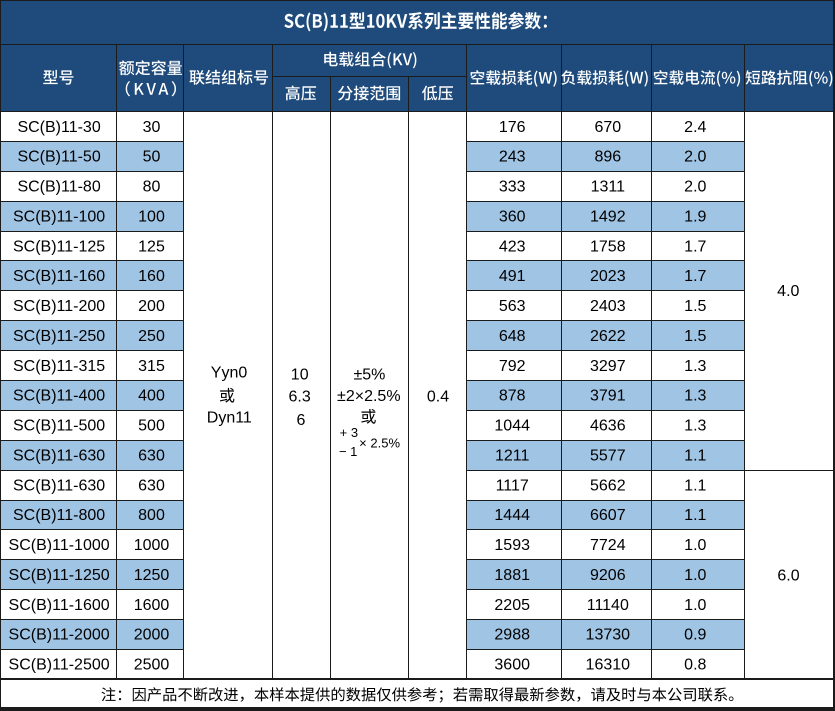  What do you see at coordinates (301, 420) in the screenshot?
I see `svg-text: 6` at bounding box center [301, 420].